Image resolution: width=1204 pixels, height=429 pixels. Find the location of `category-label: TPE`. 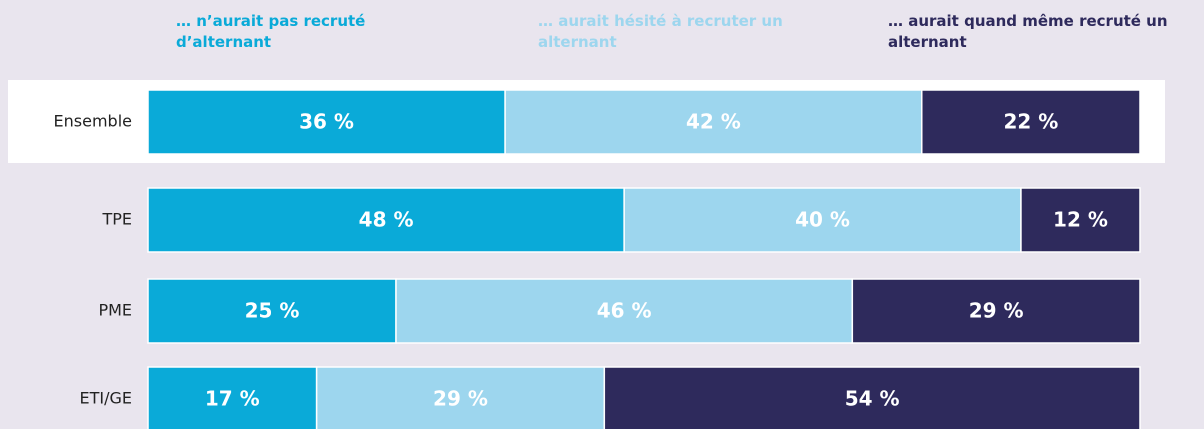

category-label: TPE is located at coordinates (116, 219).